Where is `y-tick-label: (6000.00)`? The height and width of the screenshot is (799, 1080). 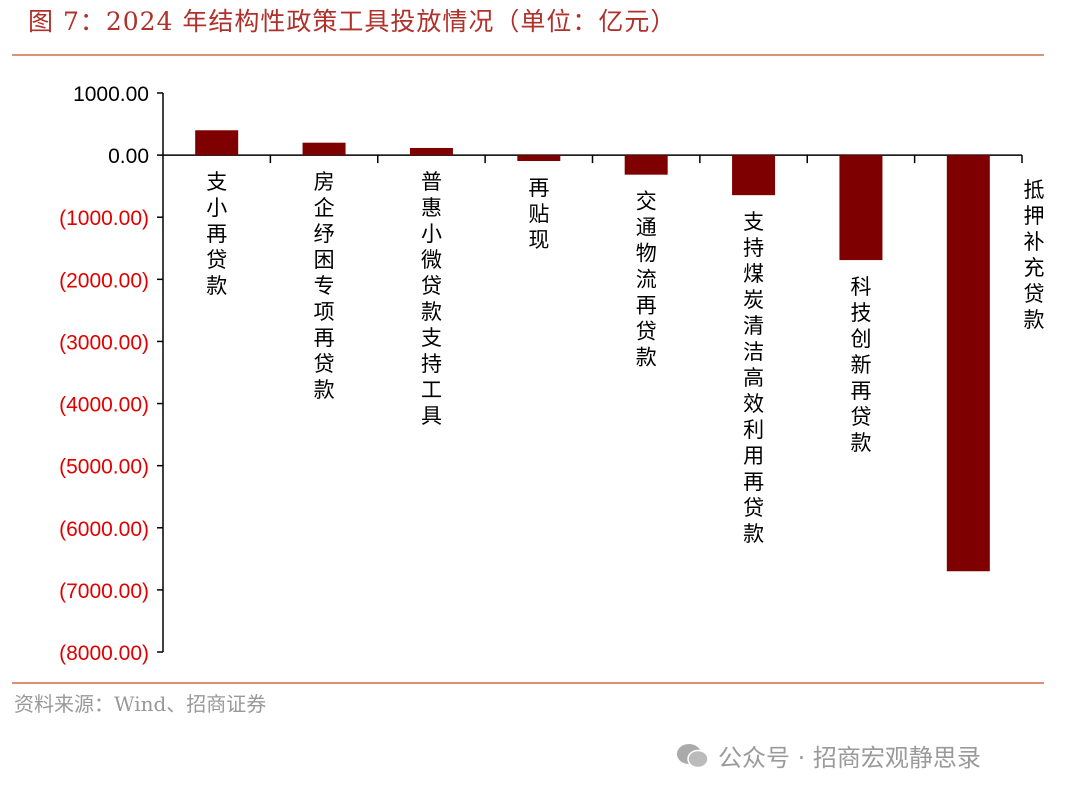 y-tick-label: (6000.00) is located at coordinates (104, 529).